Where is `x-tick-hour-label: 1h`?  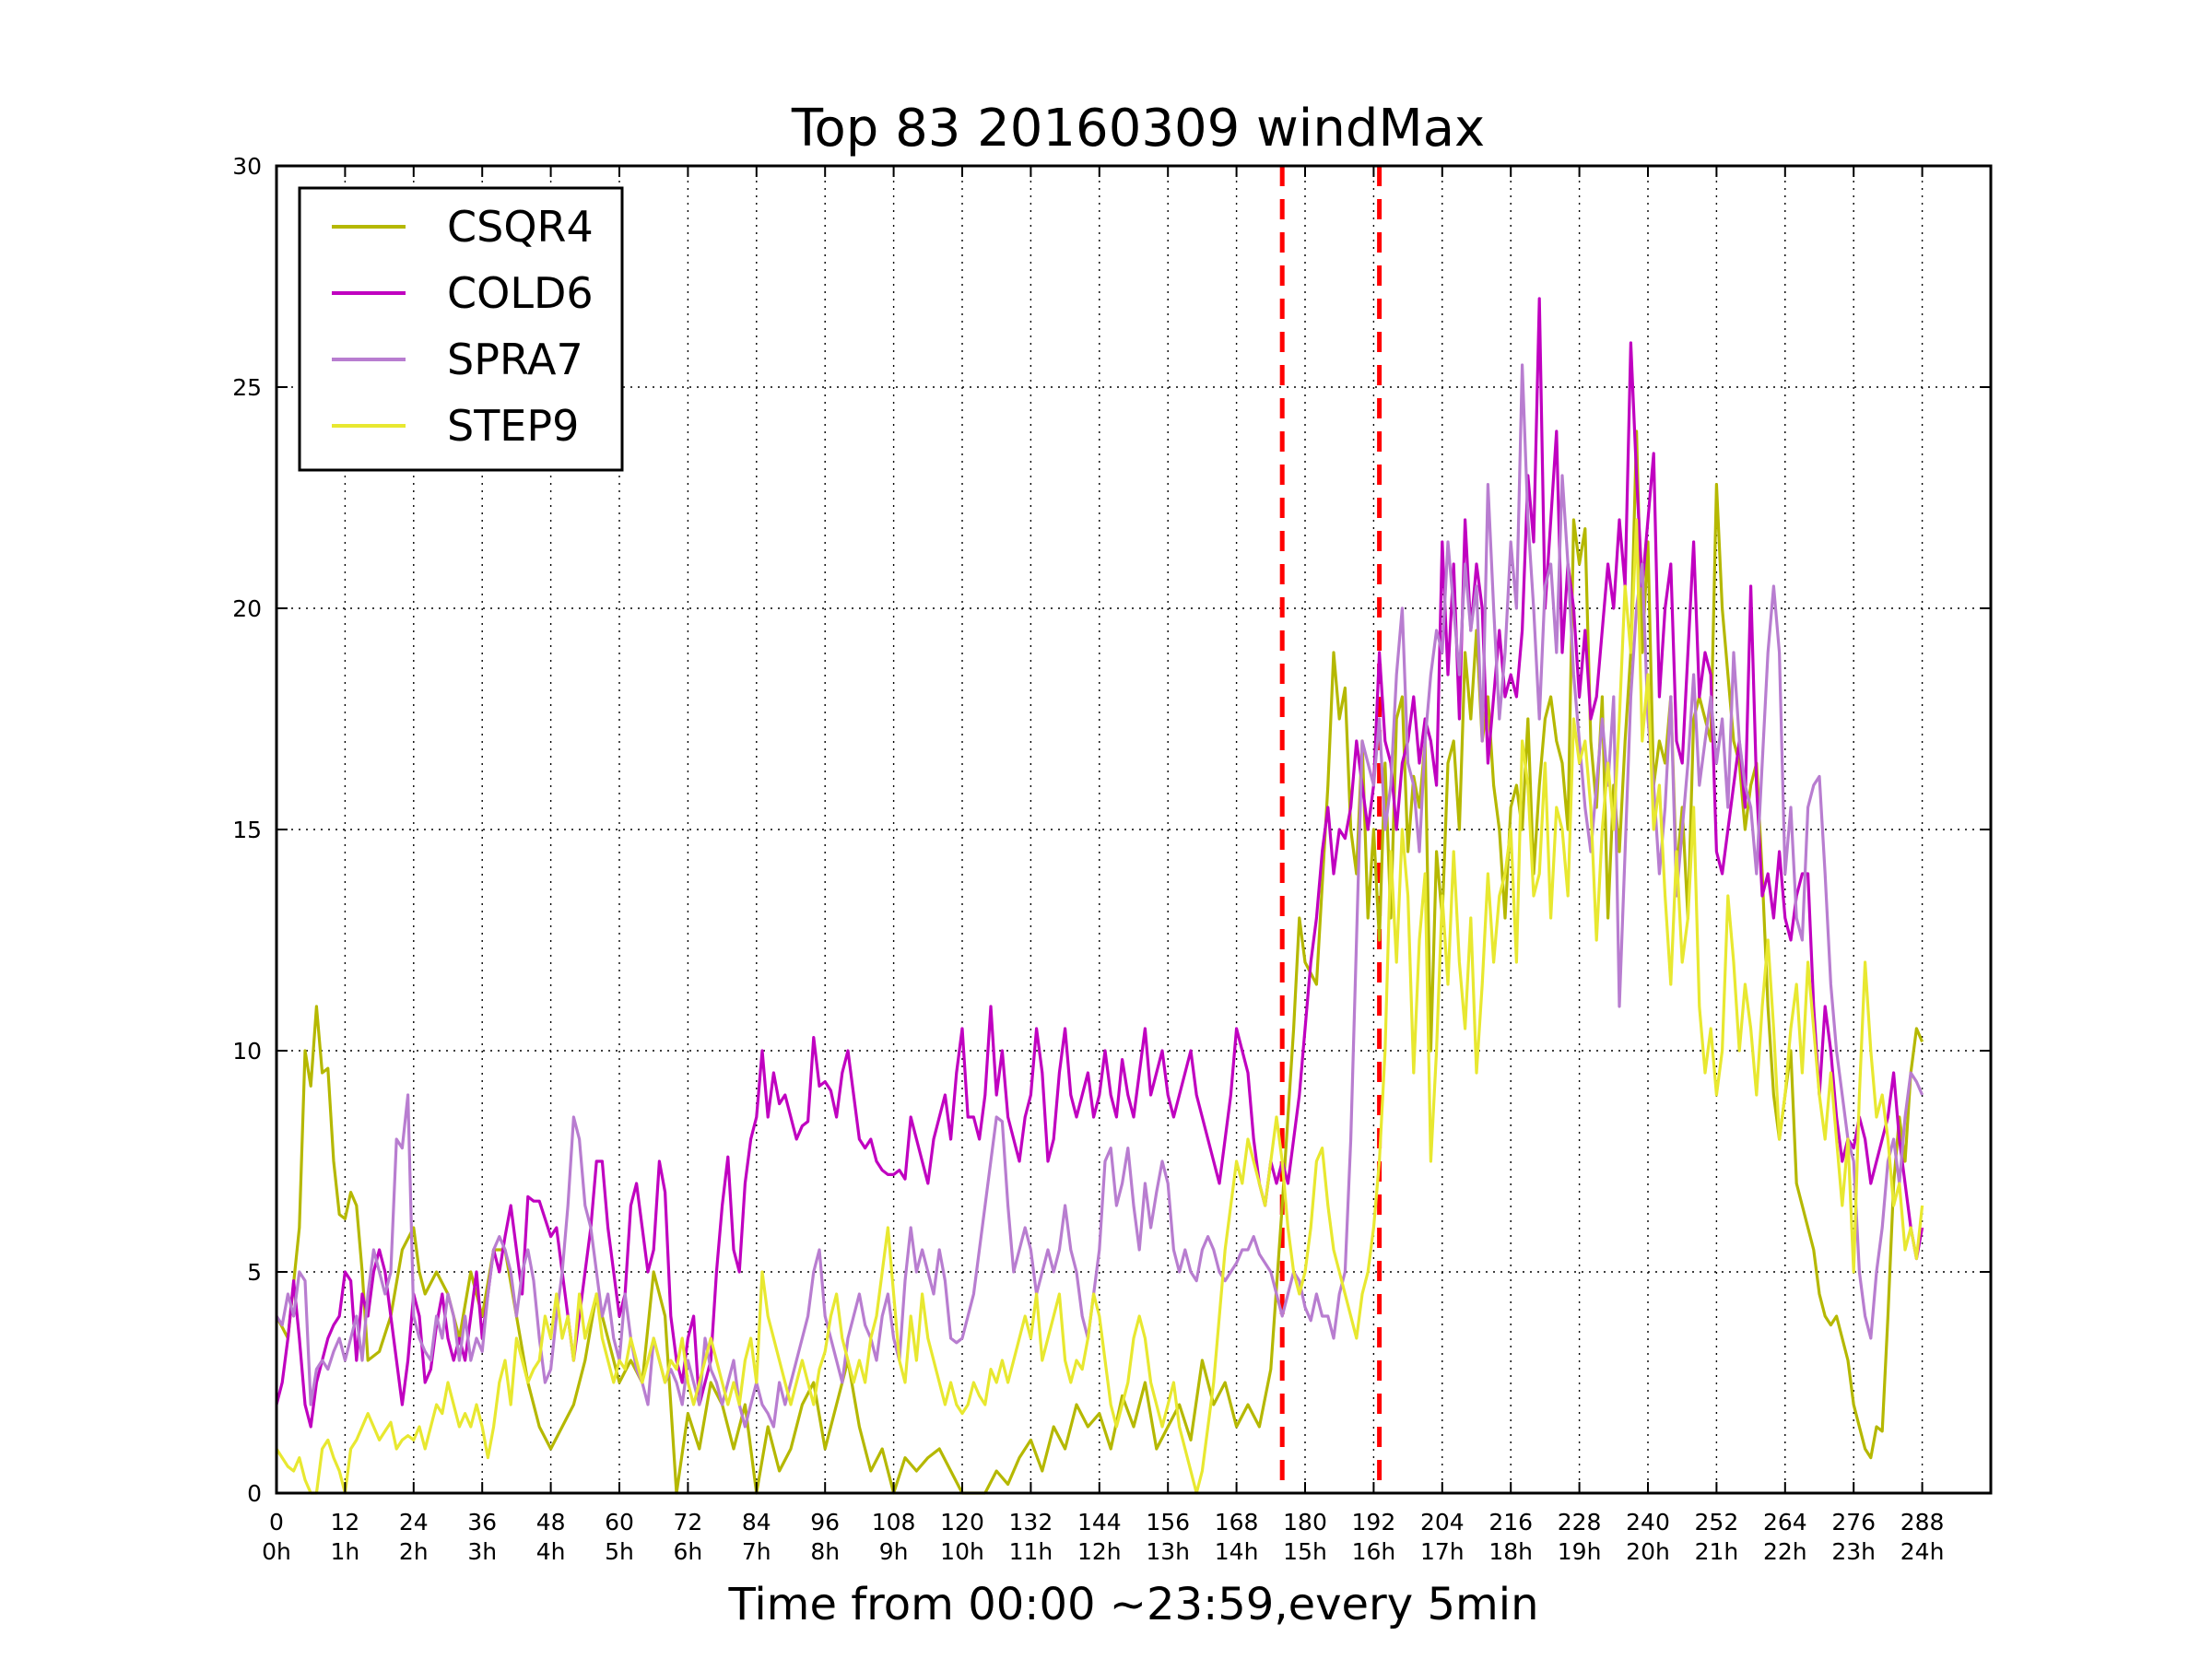 x-tick-hour-label: 1h is located at coordinates (345, 1551).